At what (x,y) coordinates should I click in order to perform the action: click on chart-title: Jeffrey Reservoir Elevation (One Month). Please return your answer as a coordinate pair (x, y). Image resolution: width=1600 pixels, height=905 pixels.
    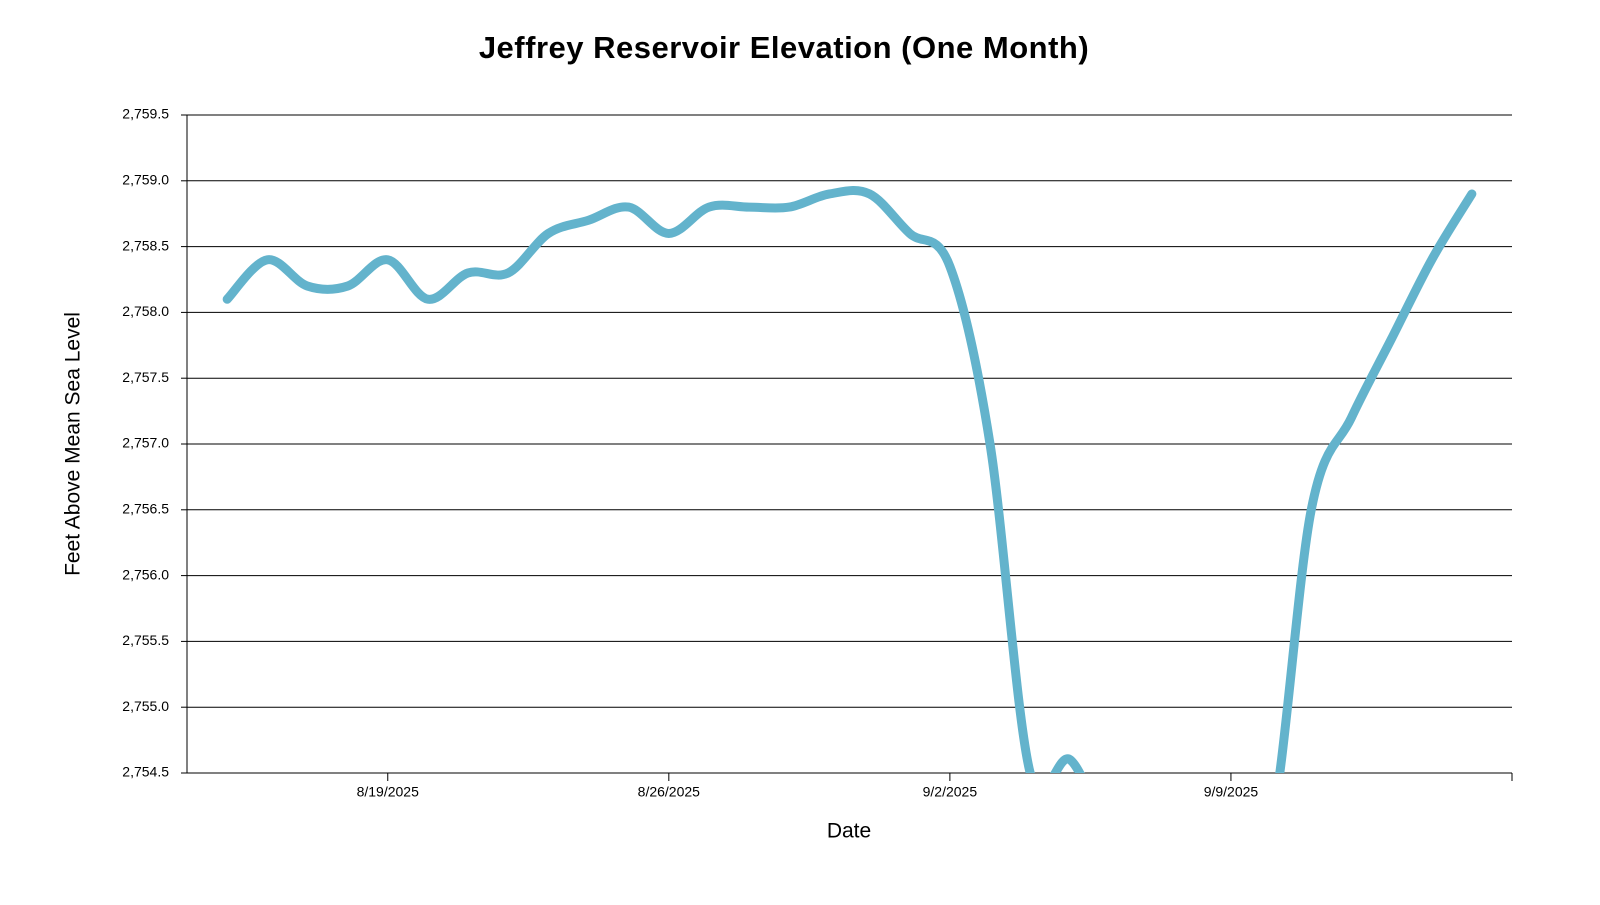
    Looking at the image, I should click on (784, 47).